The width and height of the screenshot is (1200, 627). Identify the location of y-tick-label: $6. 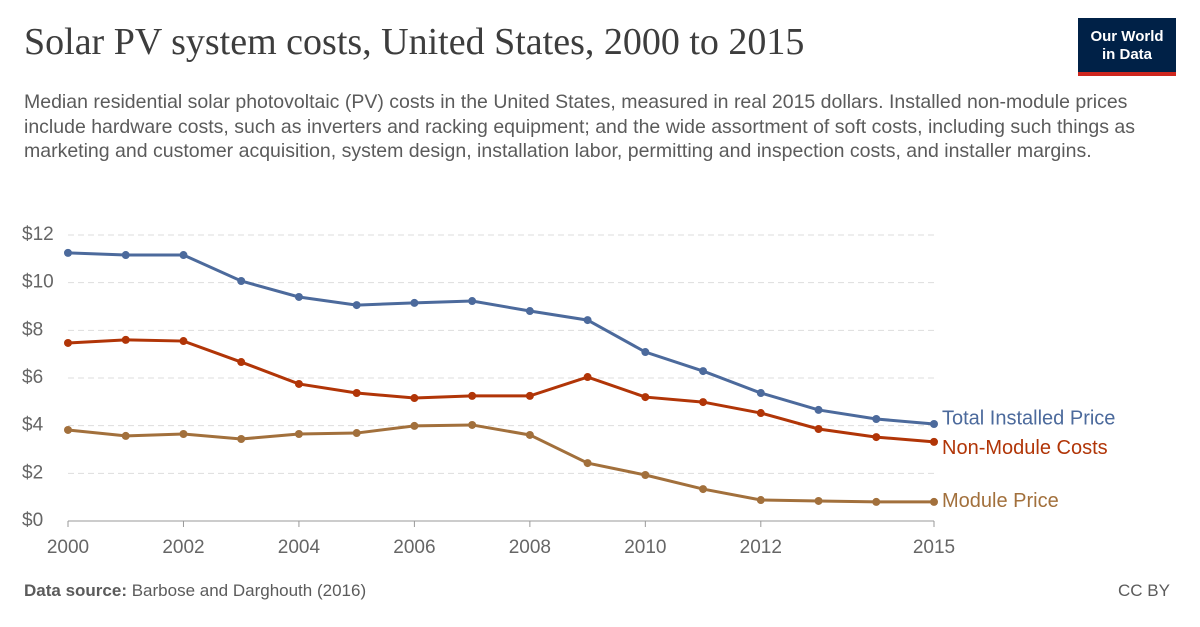
(32, 377).